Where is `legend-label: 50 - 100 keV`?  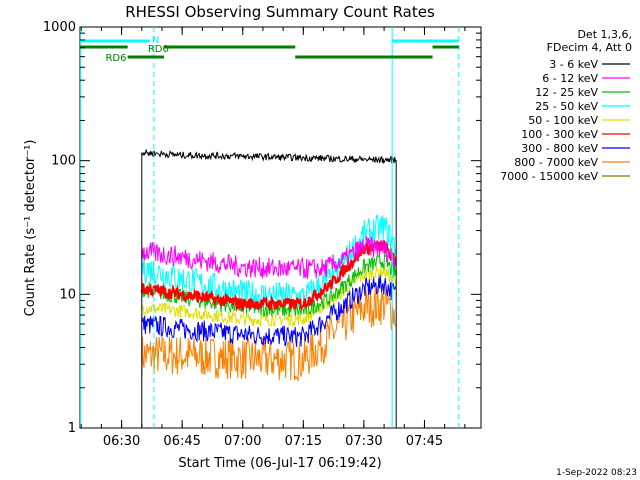
legend-label: 50 - 100 keV is located at coordinates (563, 120).